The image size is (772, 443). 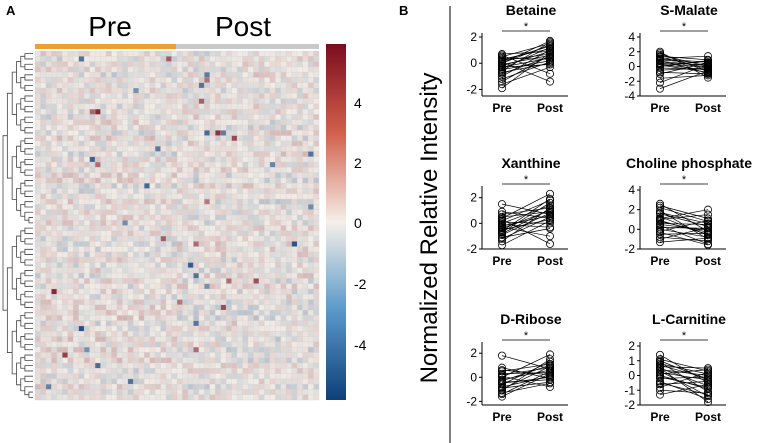 I want to click on pre-point, so click(x=501, y=54).